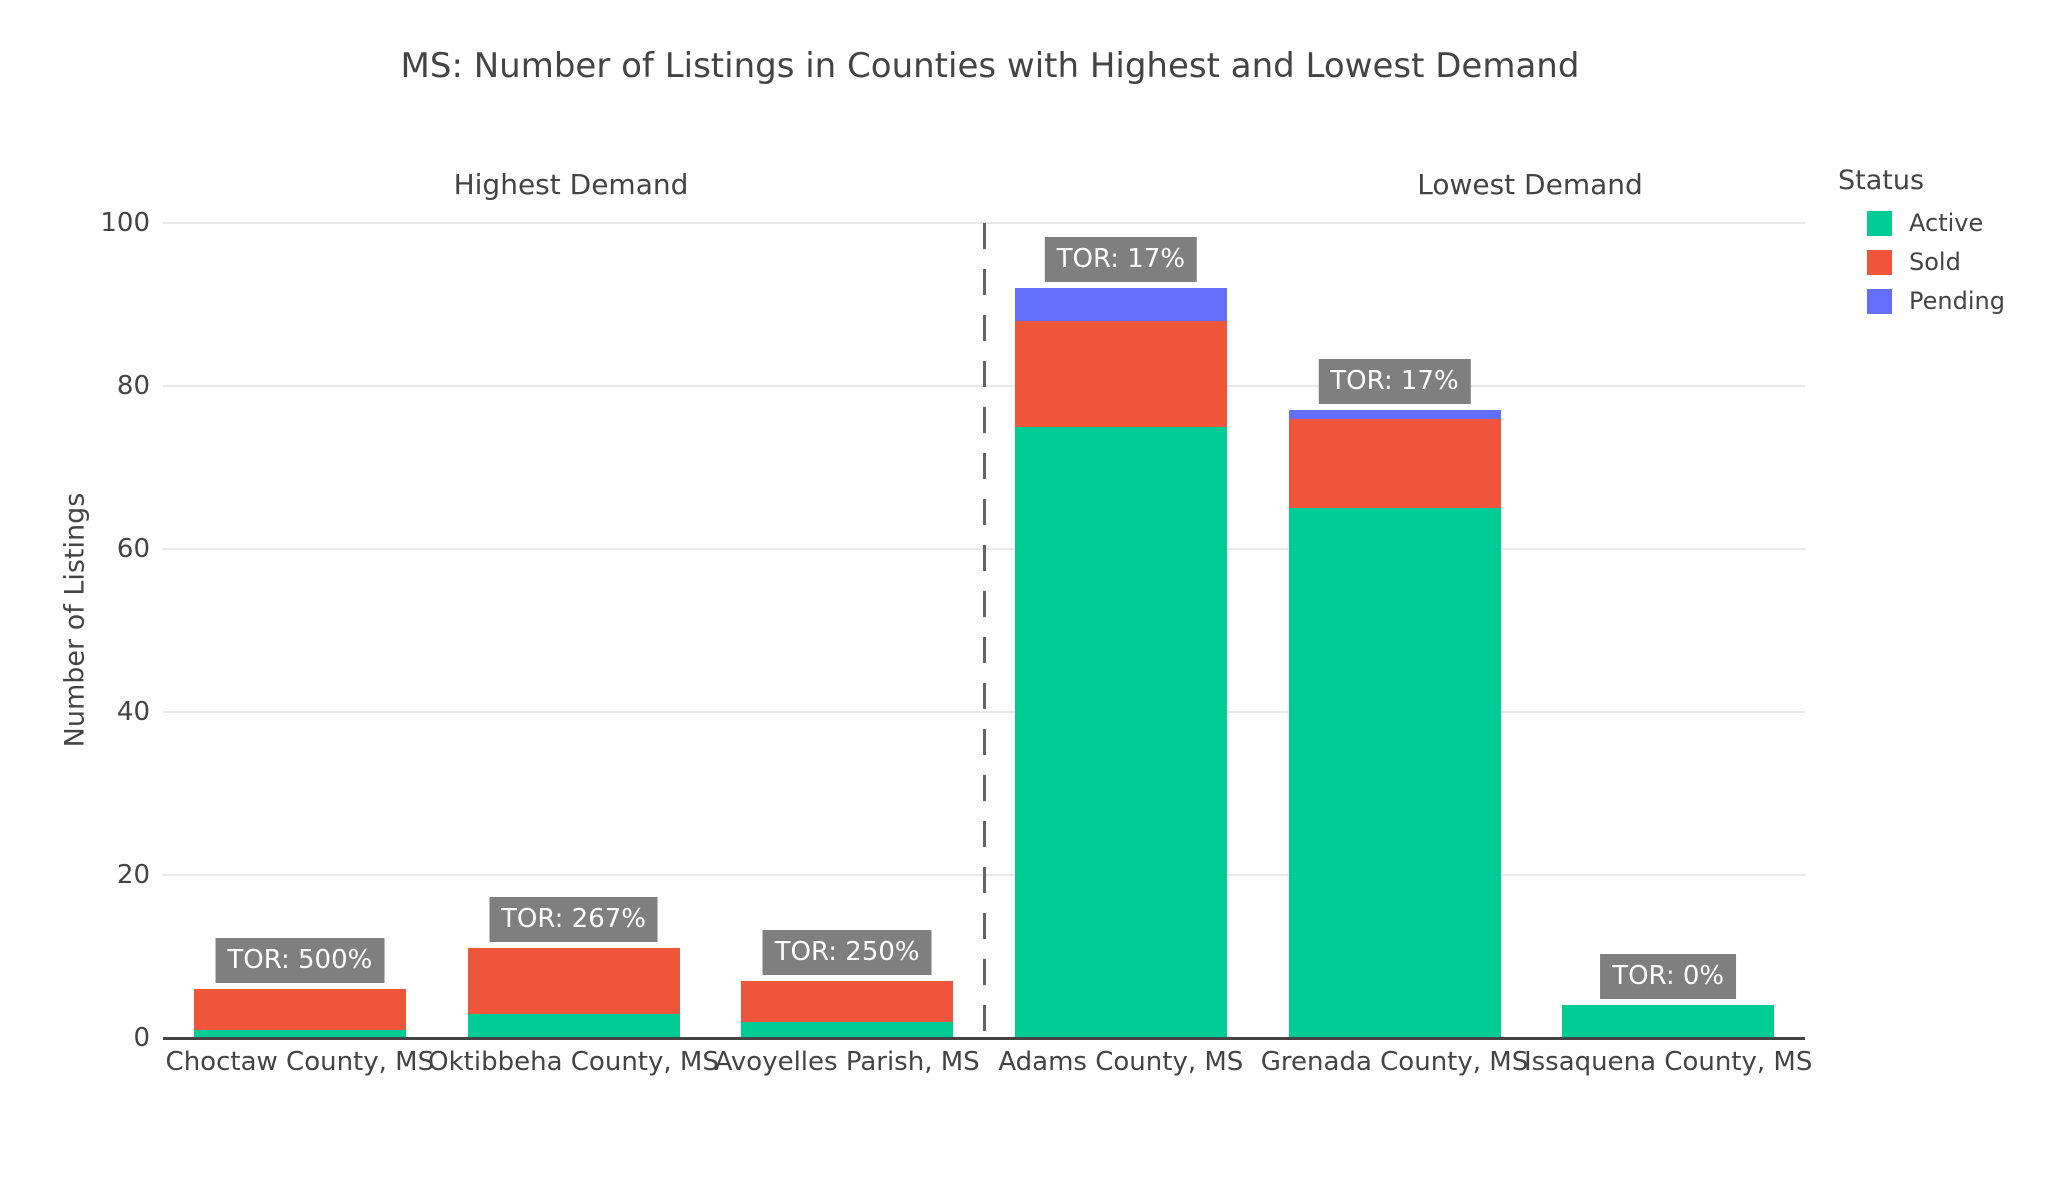 Image resolution: width=2048 pixels, height=1200 pixels. Describe the element at coordinates (573, 981) in the screenshot. I see `bar-oktibbeha-county-ms-sold` at that location.